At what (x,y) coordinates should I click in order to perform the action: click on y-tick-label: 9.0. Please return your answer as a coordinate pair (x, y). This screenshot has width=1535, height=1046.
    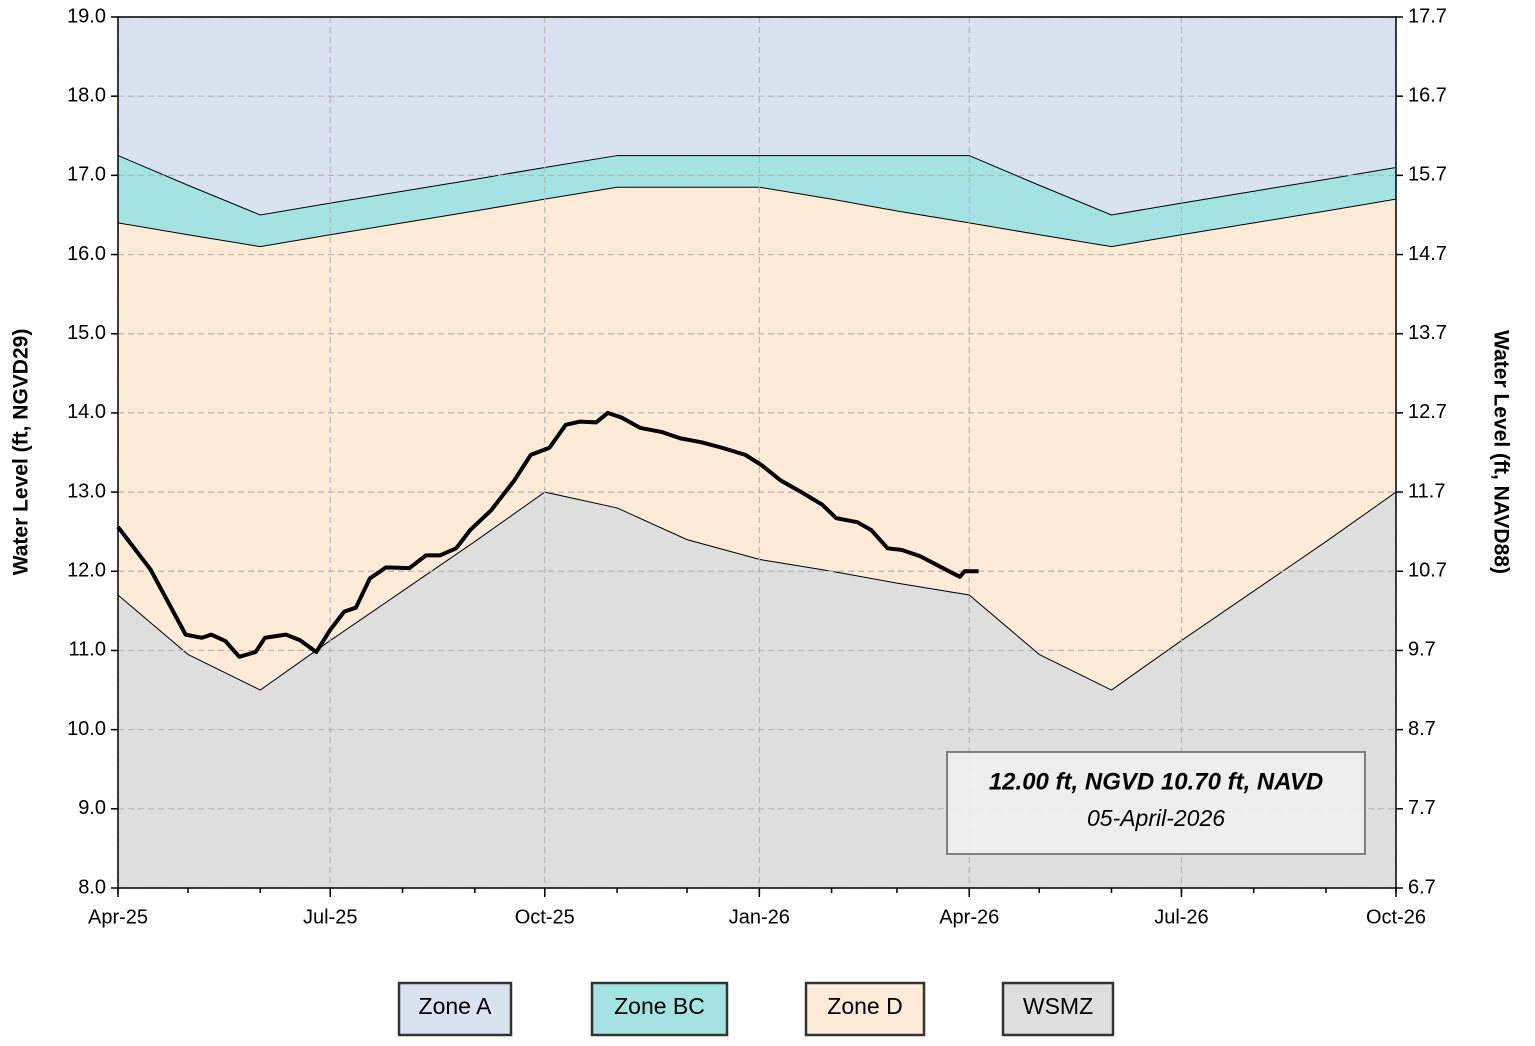
    Looking at the image, I should click on (92, 808).